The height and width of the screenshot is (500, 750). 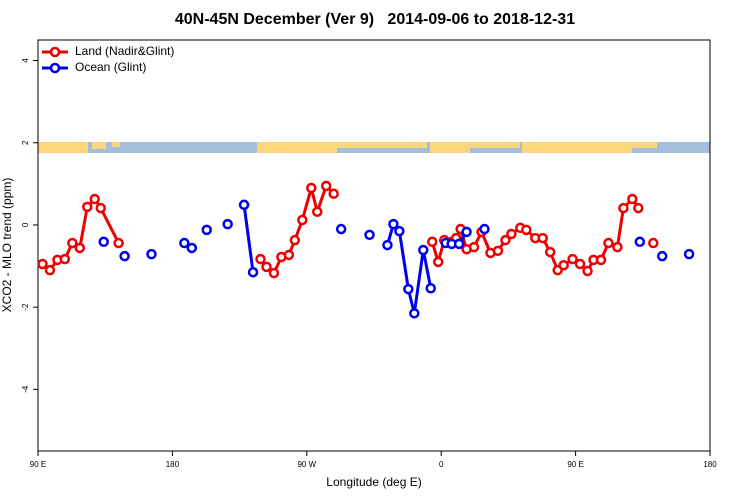 I want to click on legend-label: Land (Nadir&Glint), so click(x=124, y=51).